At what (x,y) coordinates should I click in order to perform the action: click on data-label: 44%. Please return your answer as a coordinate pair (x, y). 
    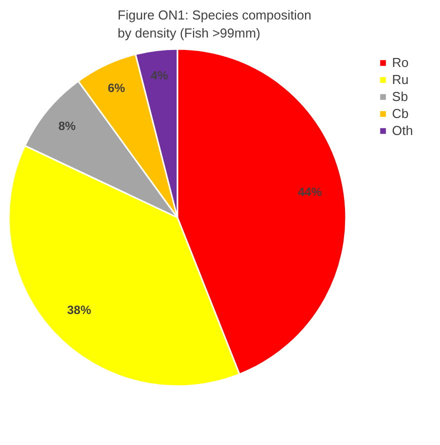
    Looking at the image, I should click on (310, 192).